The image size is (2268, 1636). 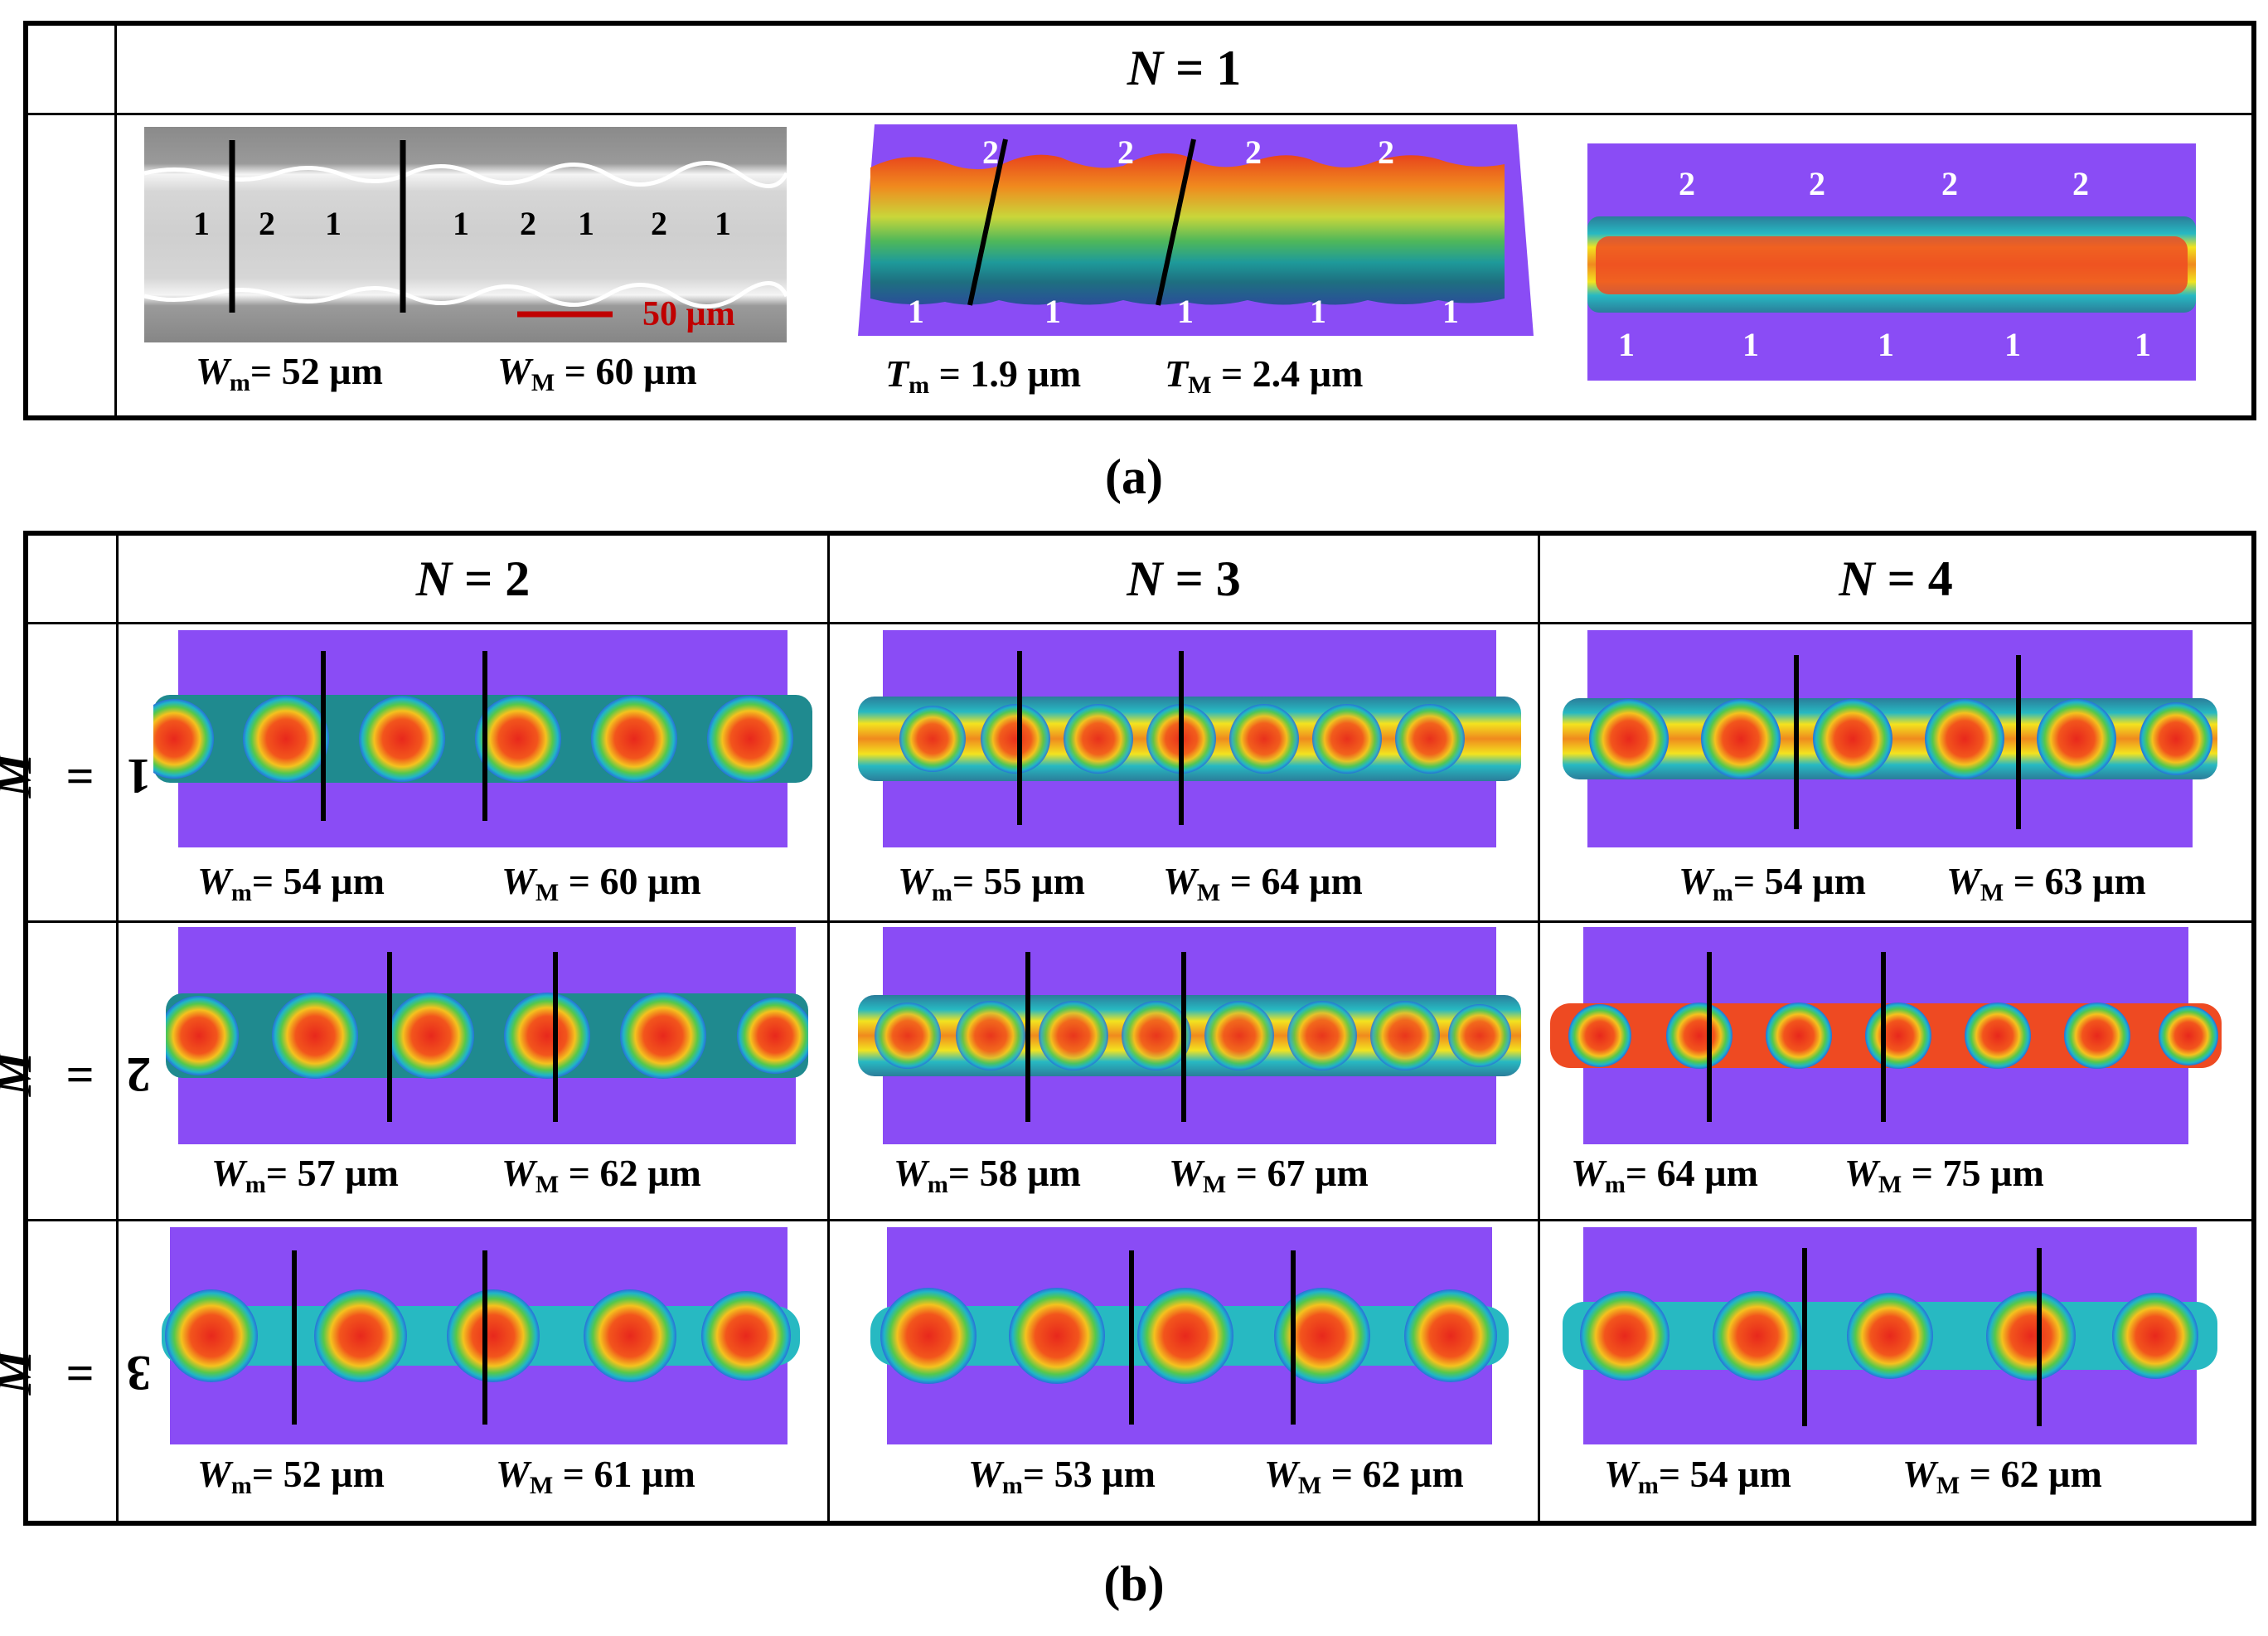 I want to click on cell-m2-n4-wm-min: Wm= 64 µm, so click(x=1664, y=1175).